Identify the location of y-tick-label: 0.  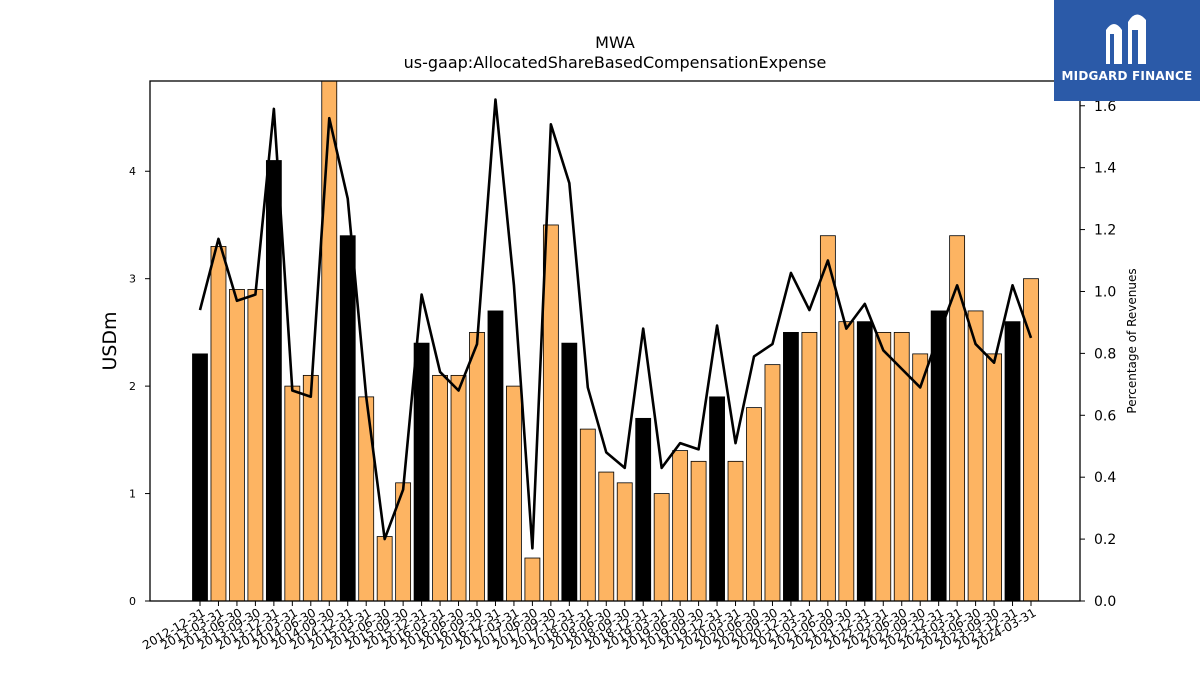
(132, 601).